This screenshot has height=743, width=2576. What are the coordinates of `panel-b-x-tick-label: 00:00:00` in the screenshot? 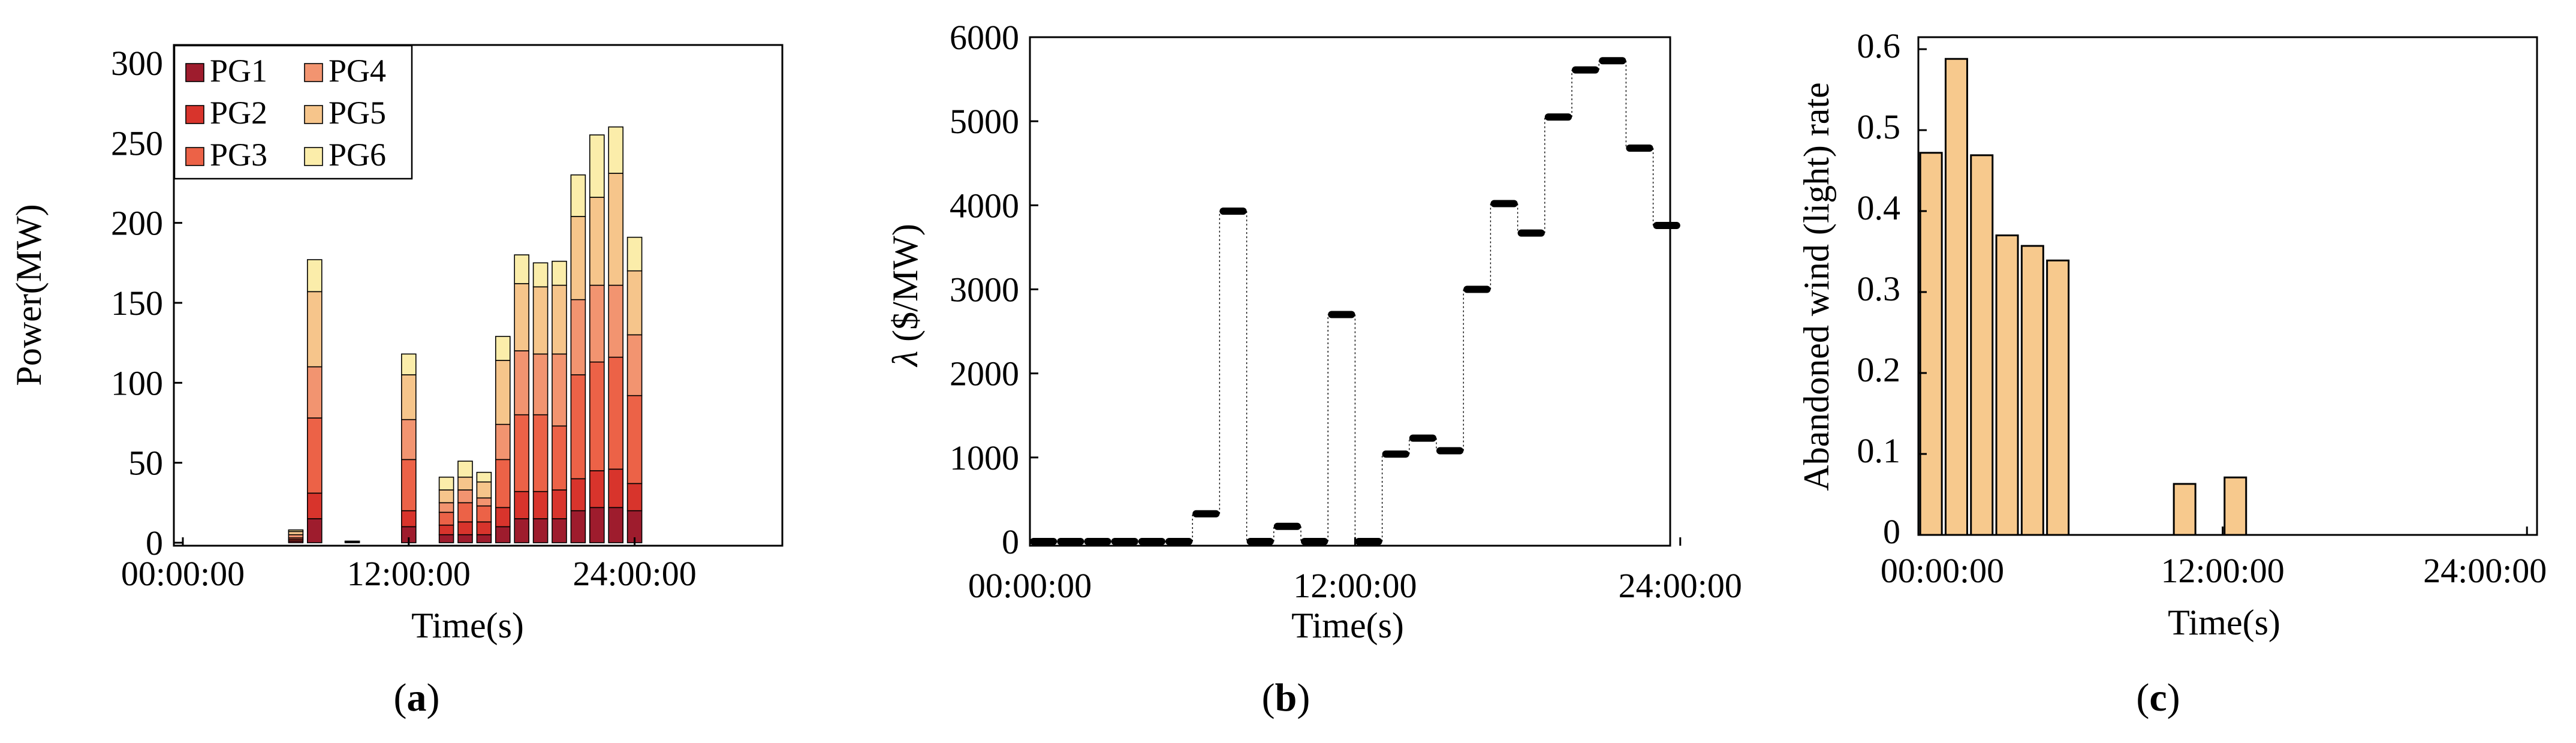 It's located at (1030, 586).